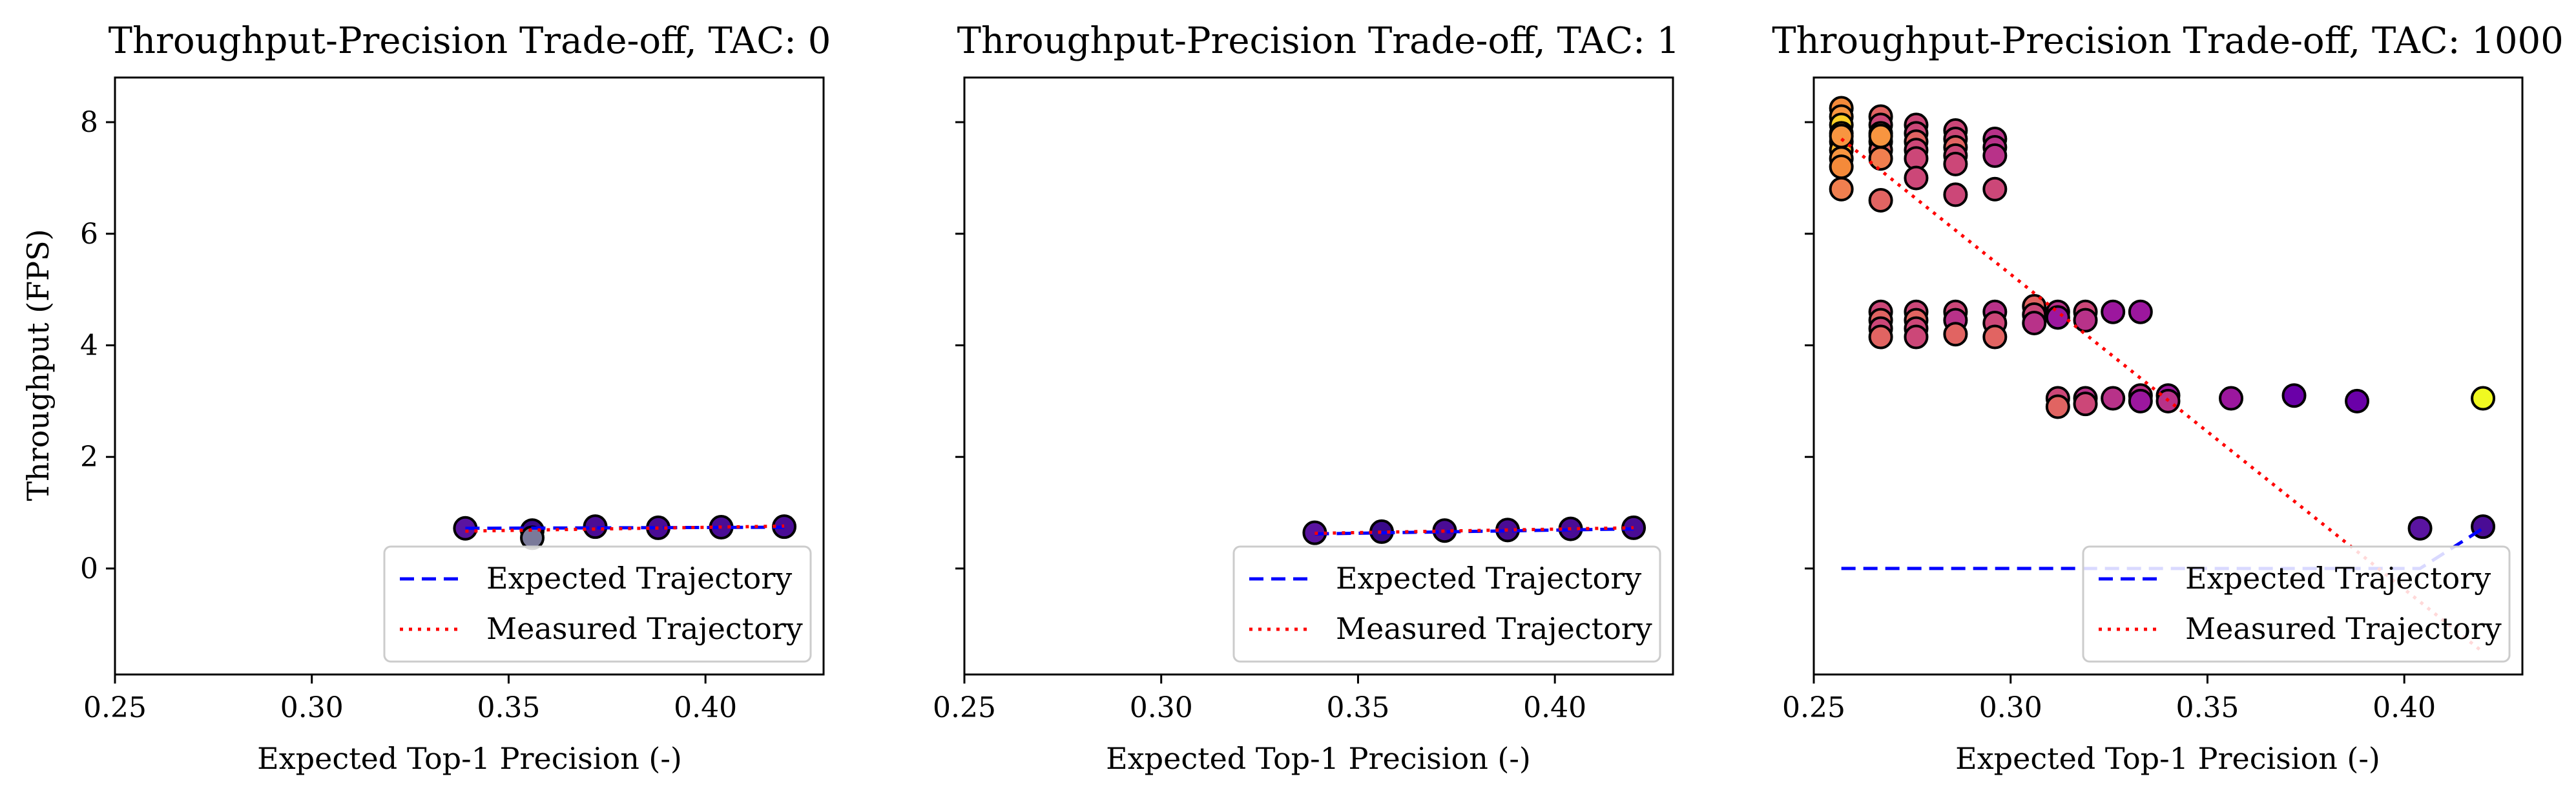 This screenshot has width=2576, height=805. Describe the element at coordinates (89, 568) in the screenshot. I see `y-tick-label: 0` at that location.